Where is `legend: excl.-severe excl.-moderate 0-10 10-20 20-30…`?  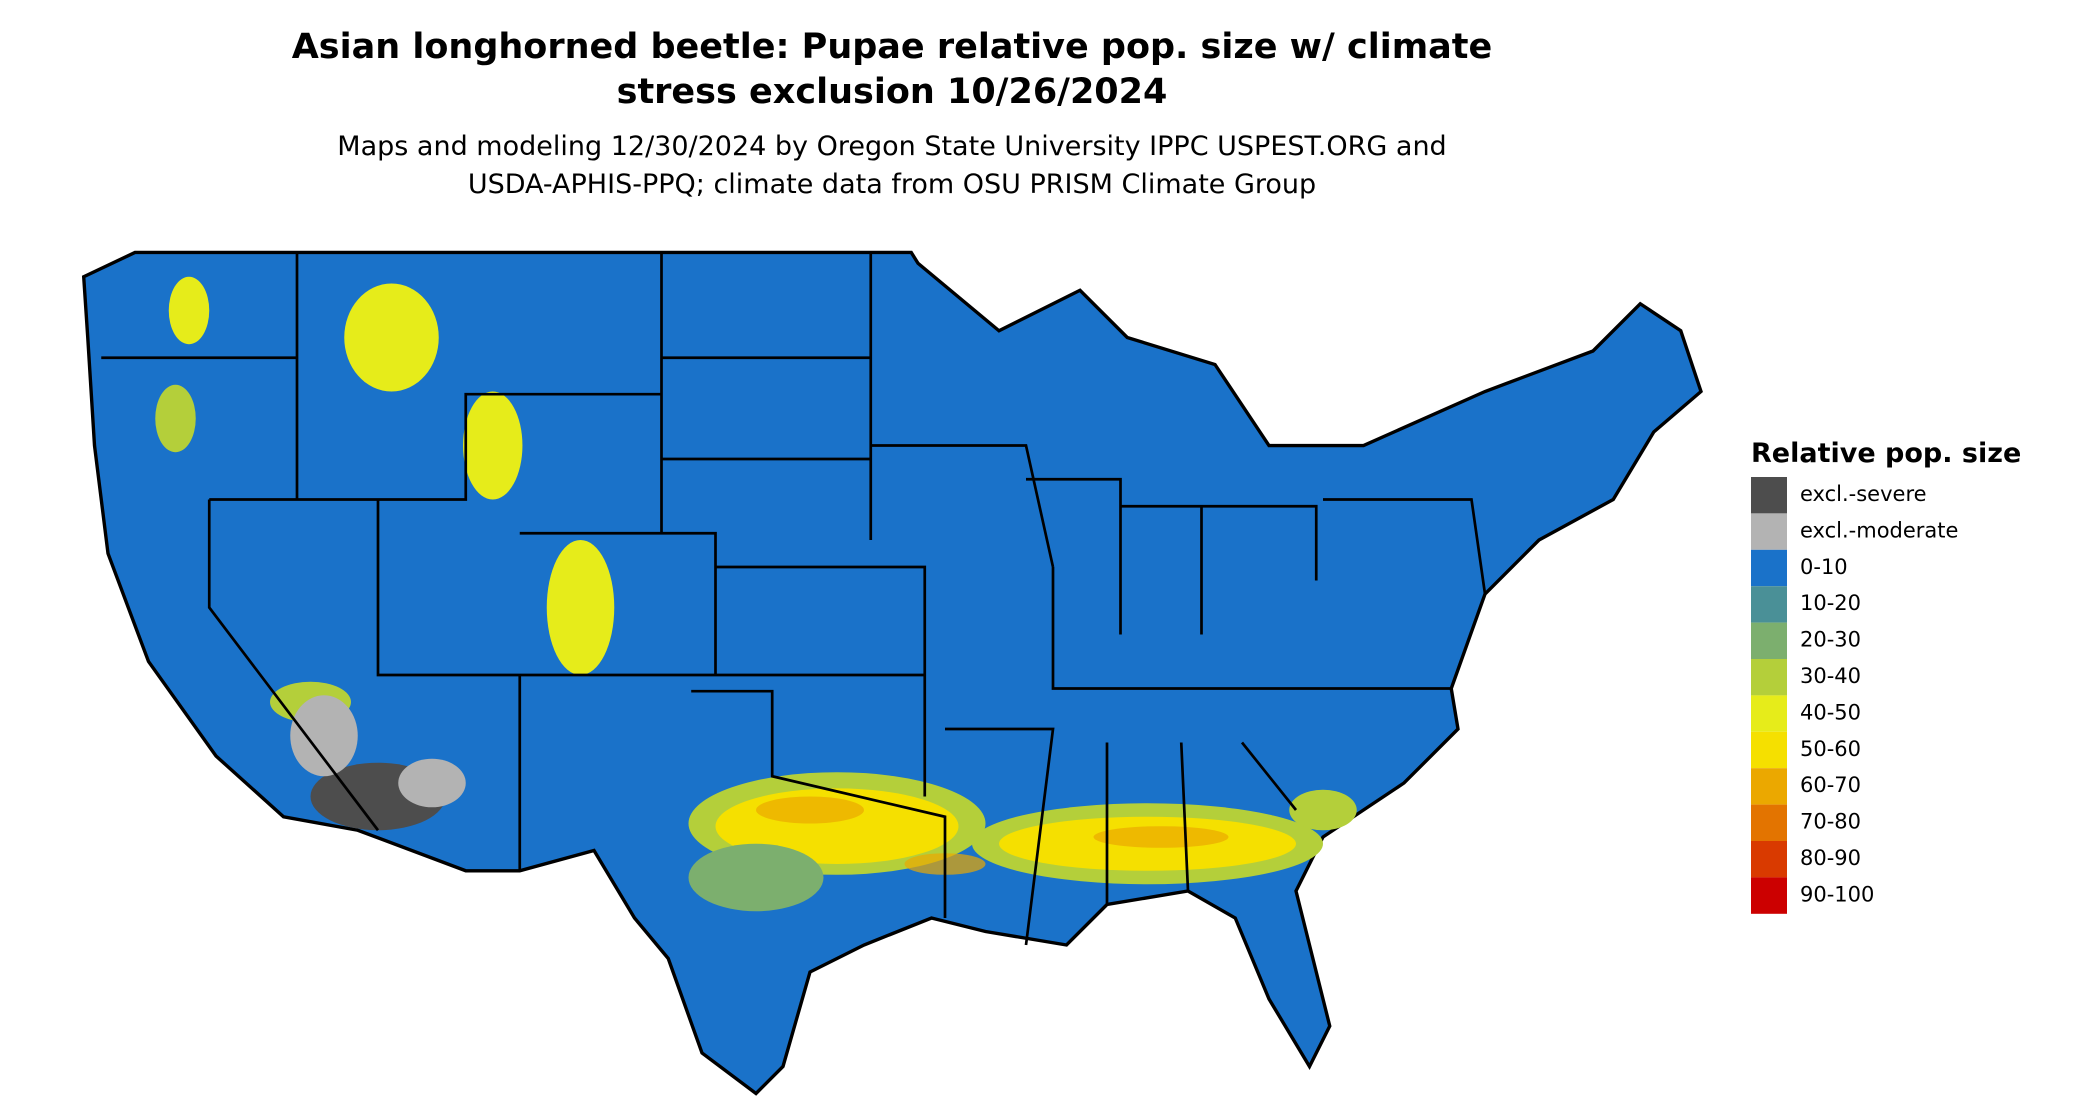
legend: excl.-severe excl.-moderate 0-10 10-20 20-30… is located at coordinates (1854, 695).